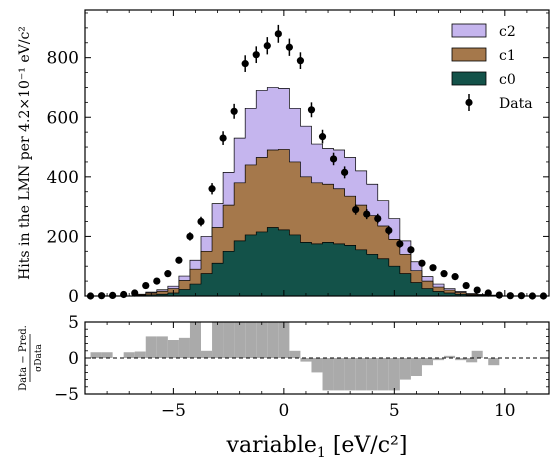  Describe the element at coordinates (469, 54) in the screenshot. I see `legend-swatch-c1` at that location.